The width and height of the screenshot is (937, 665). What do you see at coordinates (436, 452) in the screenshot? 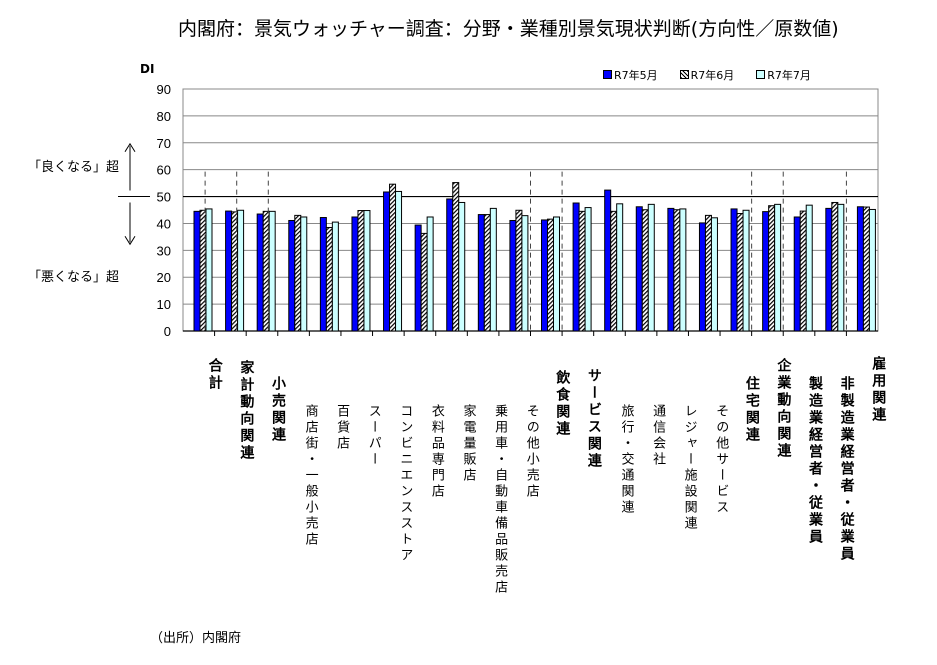
I see `x-tick-label: 衣料品専門店` at bounding box center [436, 452].